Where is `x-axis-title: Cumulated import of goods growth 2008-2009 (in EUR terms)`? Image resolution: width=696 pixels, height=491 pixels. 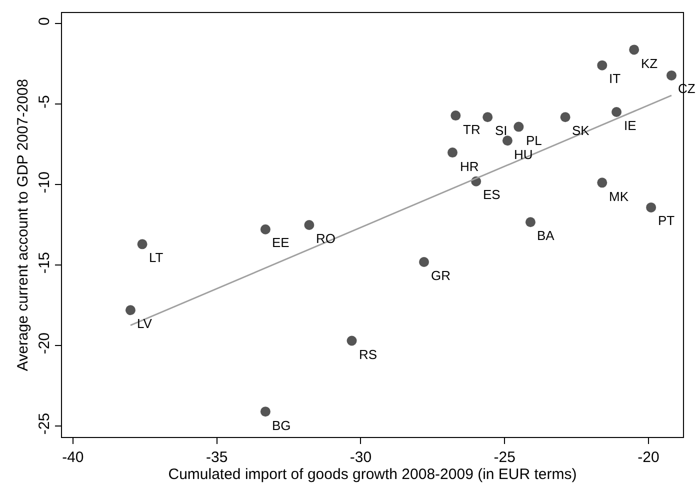
x-axis-title: Cumulated import of goods growth 2008-2009 (in EUR terms) is located at coordinates (372, 474).